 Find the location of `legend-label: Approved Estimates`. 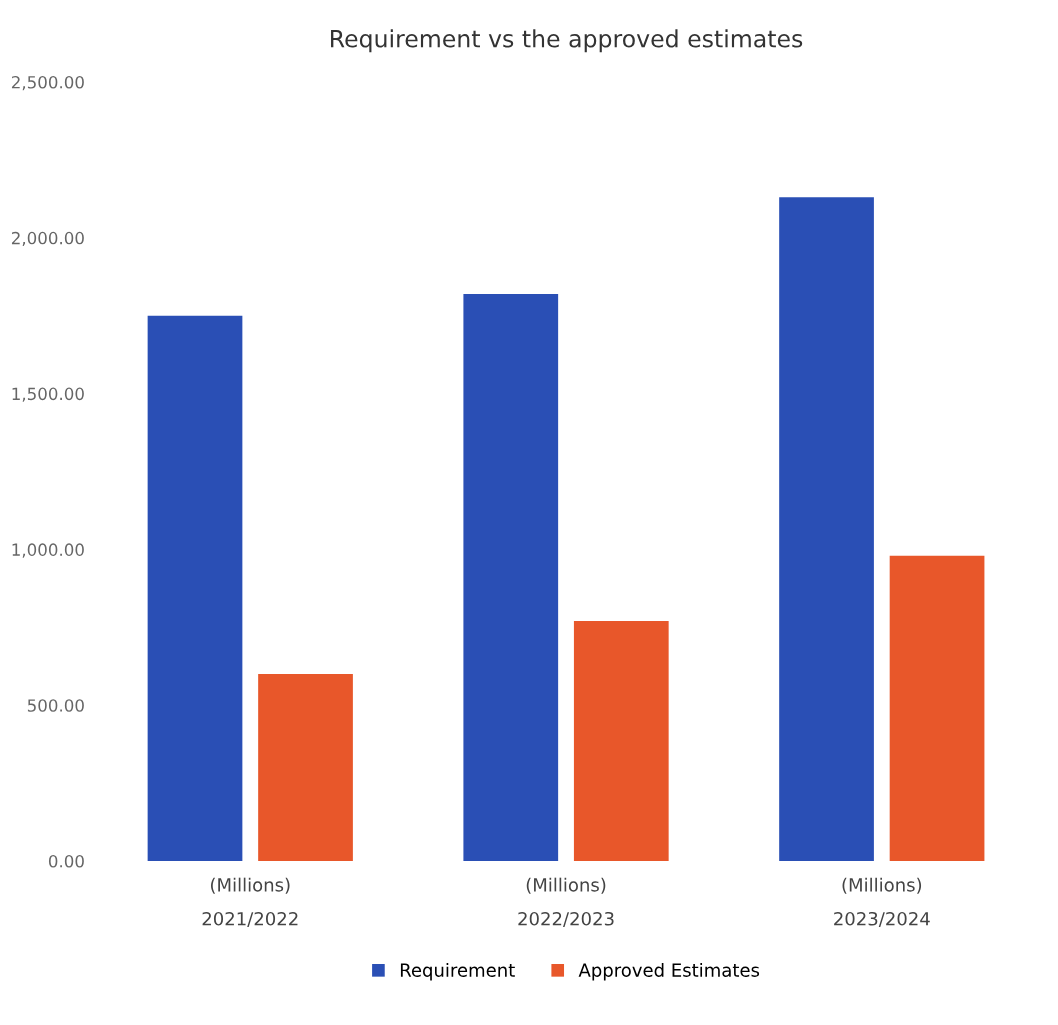

legend-label: Approved Estimates is located at coordinates (669, 971).